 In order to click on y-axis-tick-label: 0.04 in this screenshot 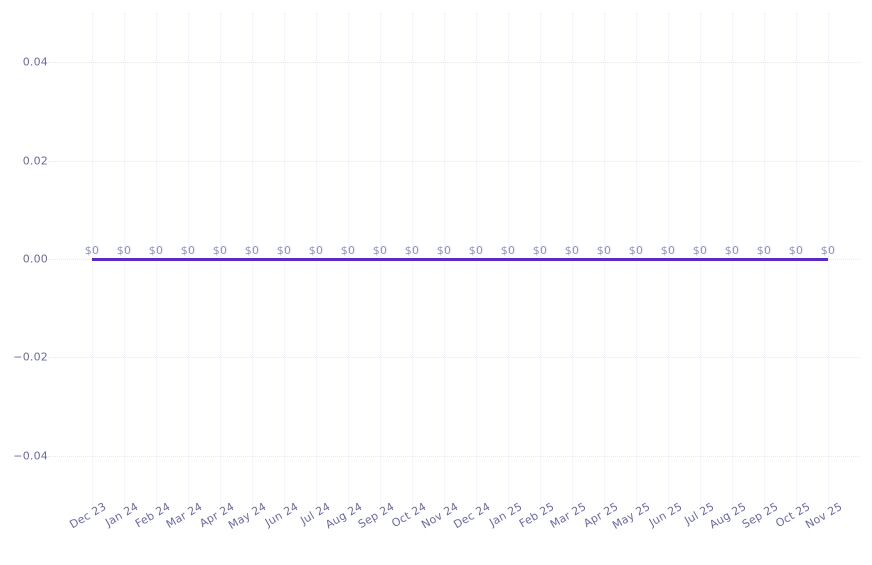, I will do `click(35, 62)`.